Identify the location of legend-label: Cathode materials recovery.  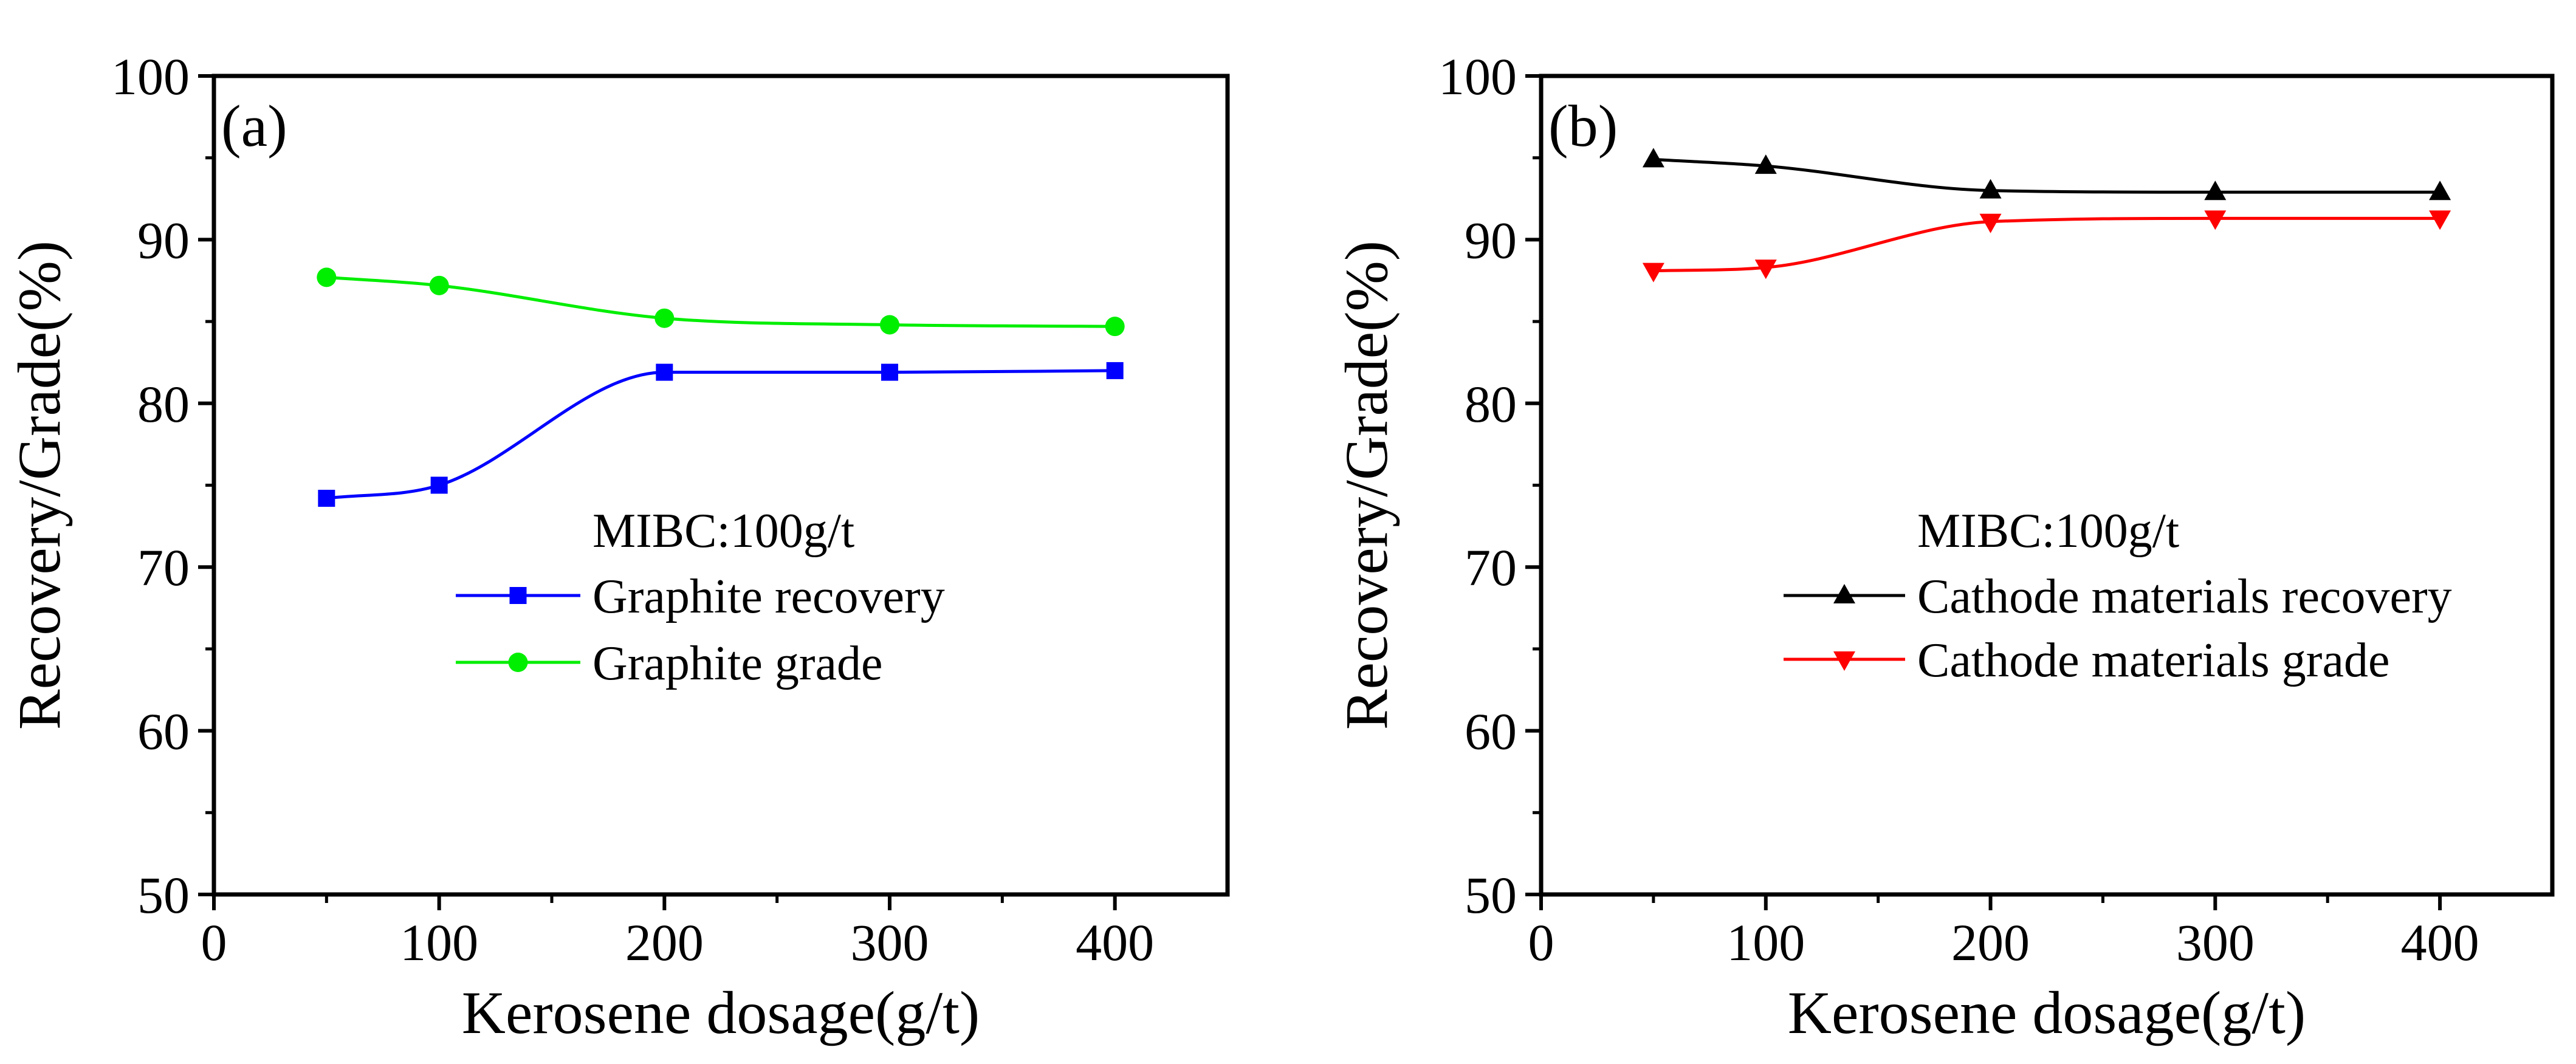
(2184, 596).